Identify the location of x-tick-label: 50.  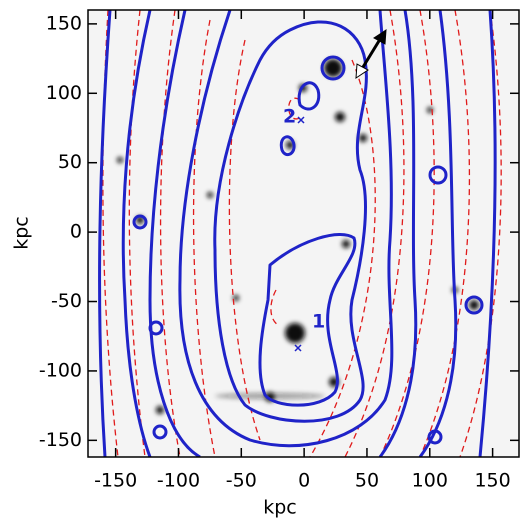
(367, 481).